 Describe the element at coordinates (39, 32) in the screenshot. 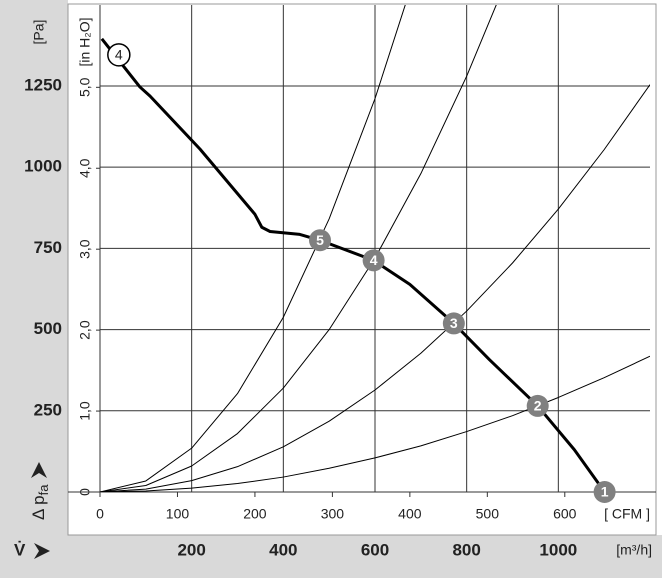

I see `y-label: [Pa]` at that location.